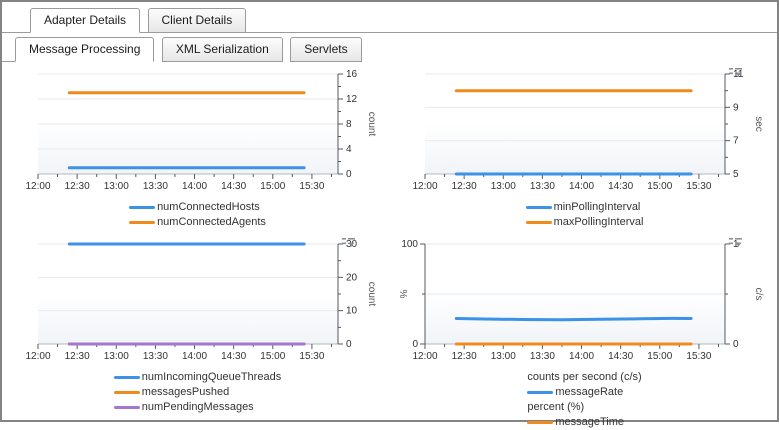  Describe the element at coordinates (211, 377) in the screenshot. I see `legend-item-label: numIncomingQueueThreads` at that location.